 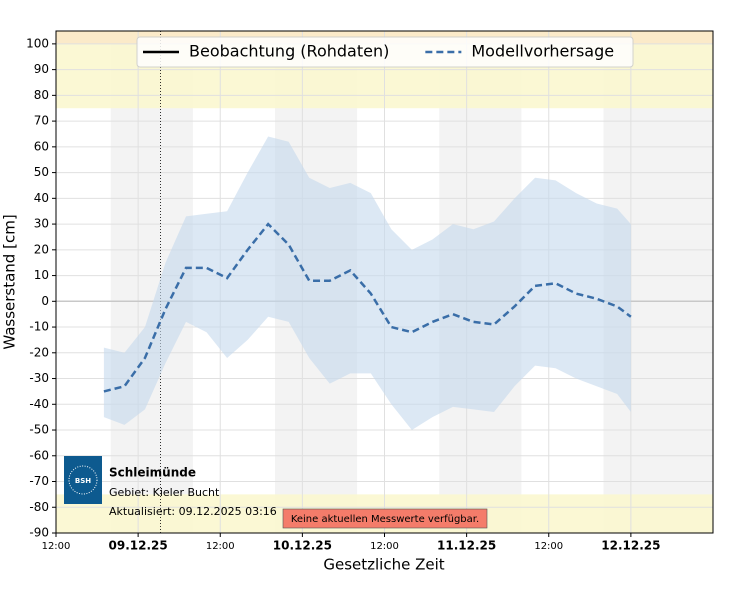 What do you see at coordinates (41, 121) in the screenshot?
I see `y-tick-label: 70` at bounding box center [41, 121].